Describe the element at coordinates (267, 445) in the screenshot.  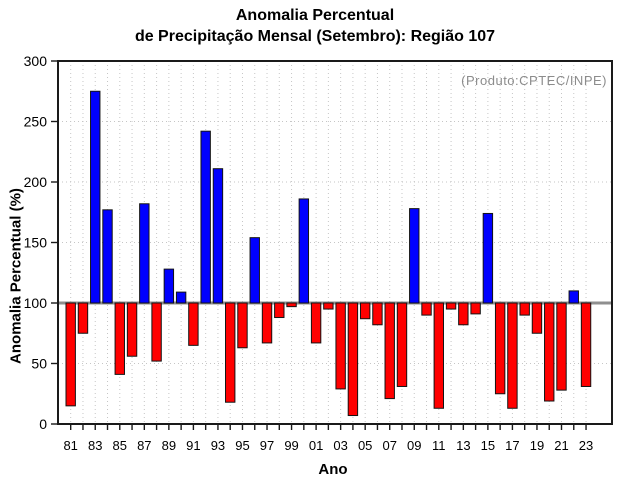
I see `x-tick-label: 97` at that location.